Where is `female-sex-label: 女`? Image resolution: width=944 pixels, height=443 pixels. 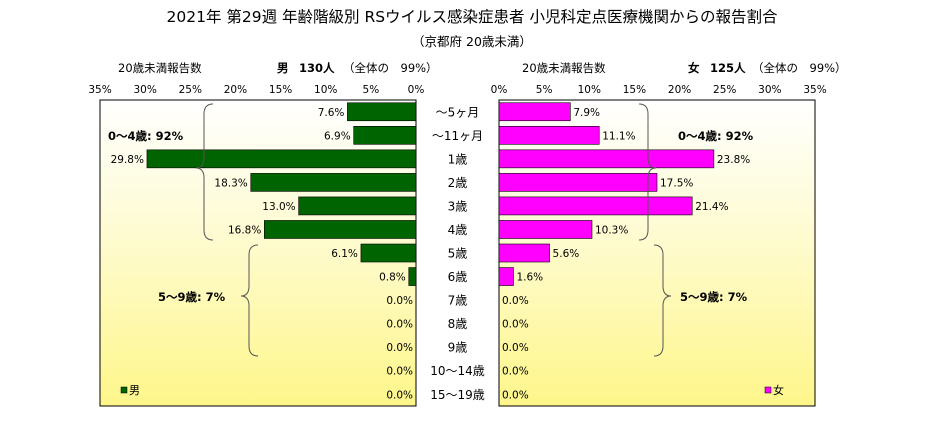 female-sex-label: 女 is located at coordinates (694, 68).